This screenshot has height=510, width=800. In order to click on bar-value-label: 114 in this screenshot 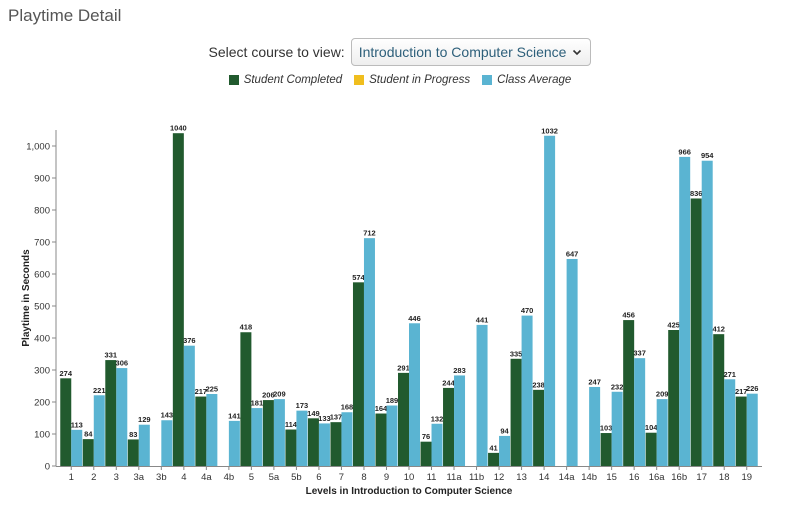, I will do `click(291, 424)`.